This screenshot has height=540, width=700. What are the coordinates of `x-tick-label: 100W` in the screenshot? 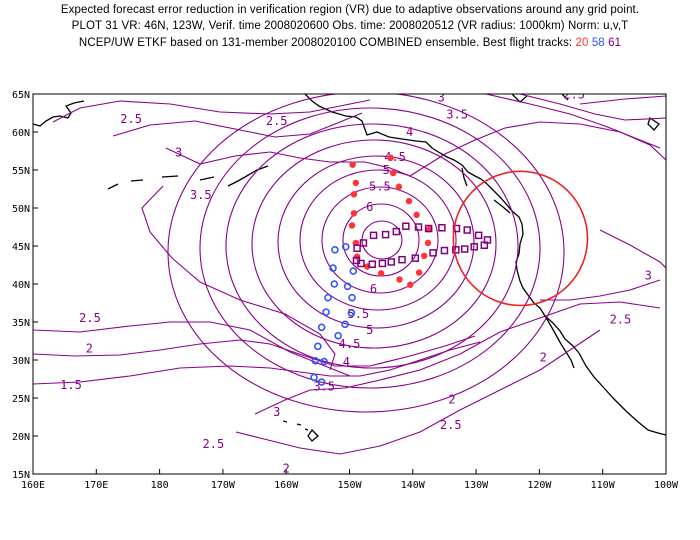 It's located at (666, 485).